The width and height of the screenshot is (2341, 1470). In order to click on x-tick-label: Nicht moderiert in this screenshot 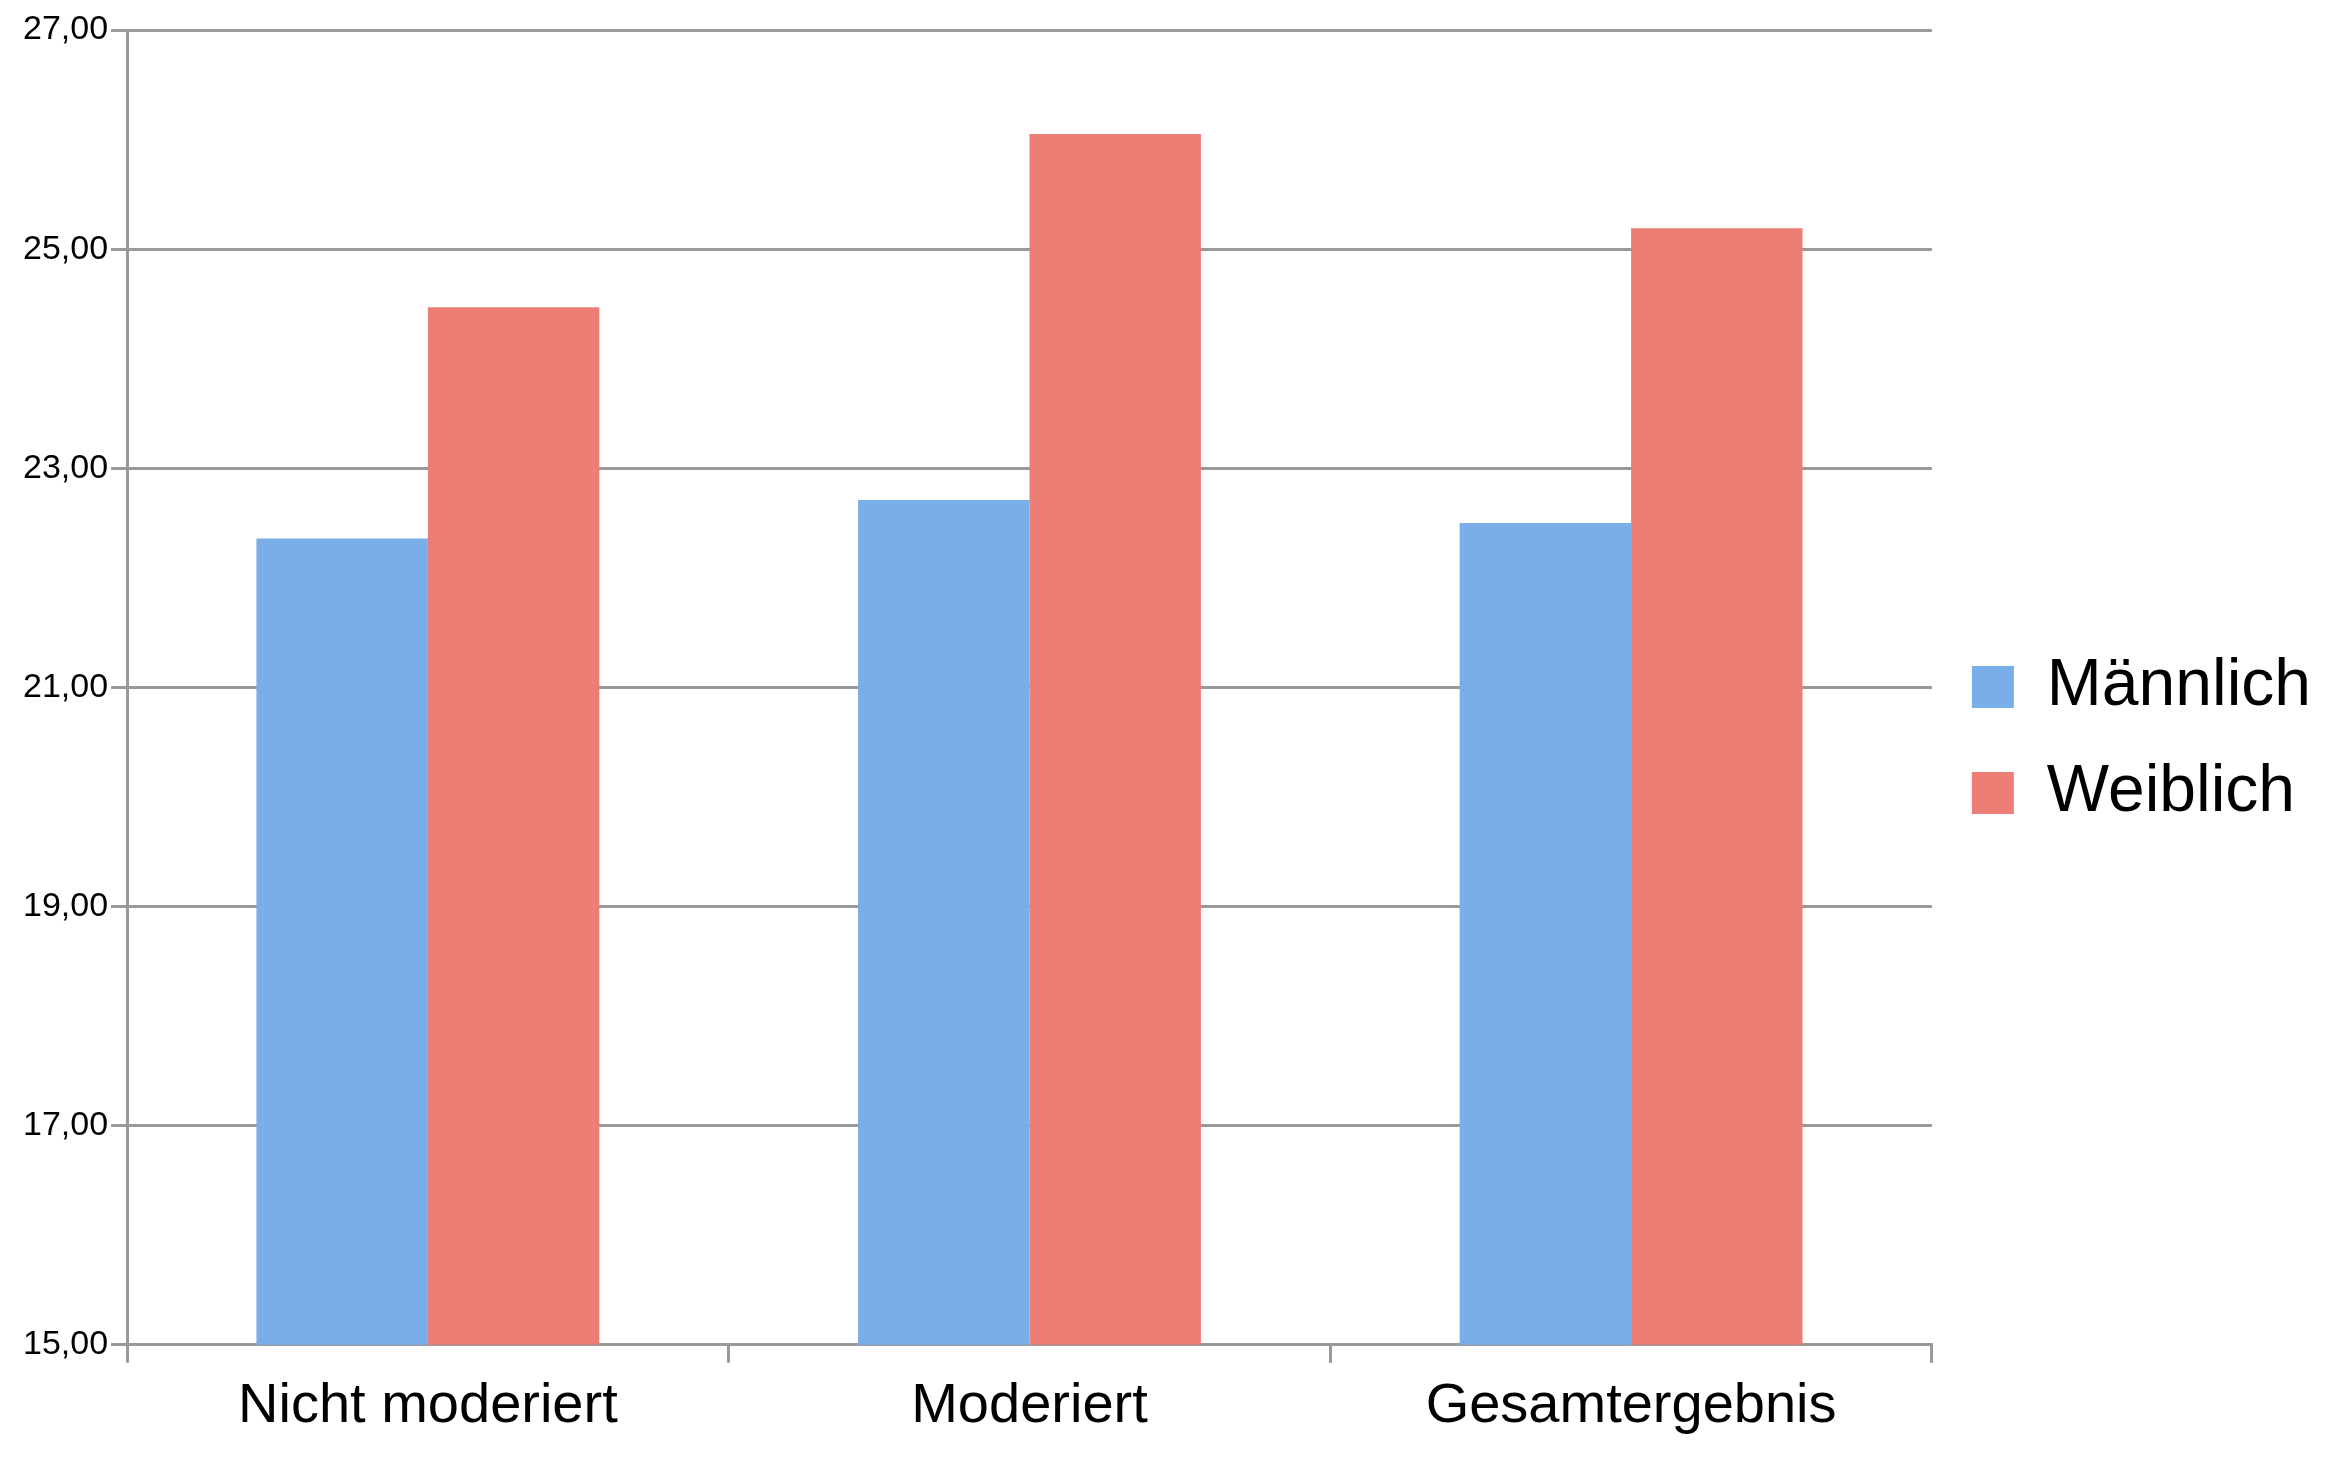, I will do `click(428, 1402)`.